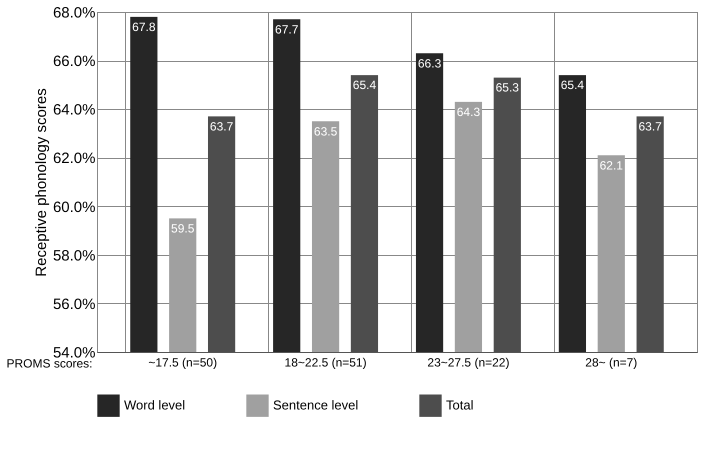  I want to click on x-tick-label: 28~ (n=7), so click(611, 363).